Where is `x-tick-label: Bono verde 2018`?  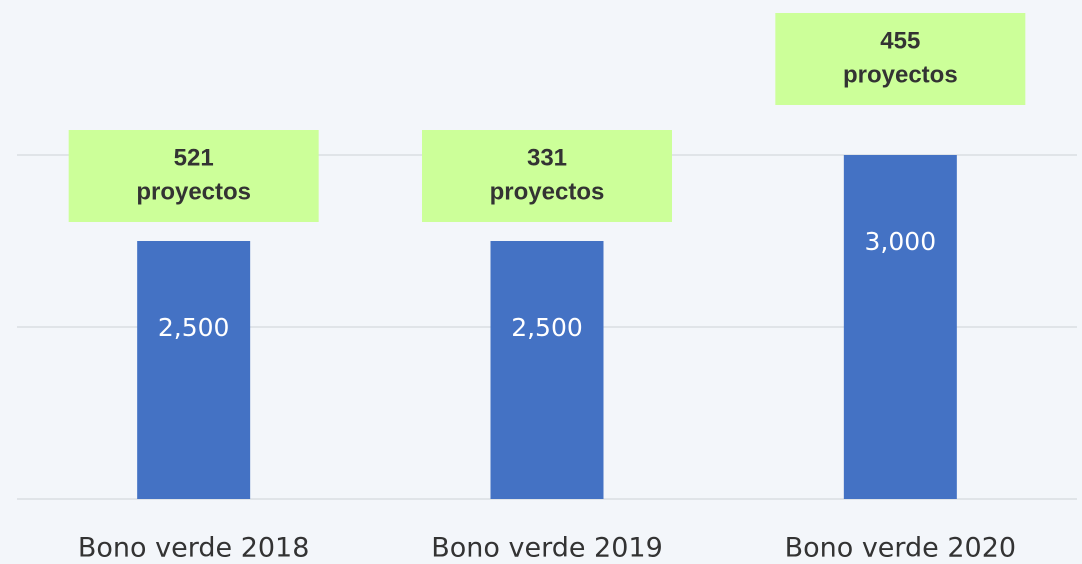 x-tick-label: Bono verde 2018 is located at coordinates (194, 548).